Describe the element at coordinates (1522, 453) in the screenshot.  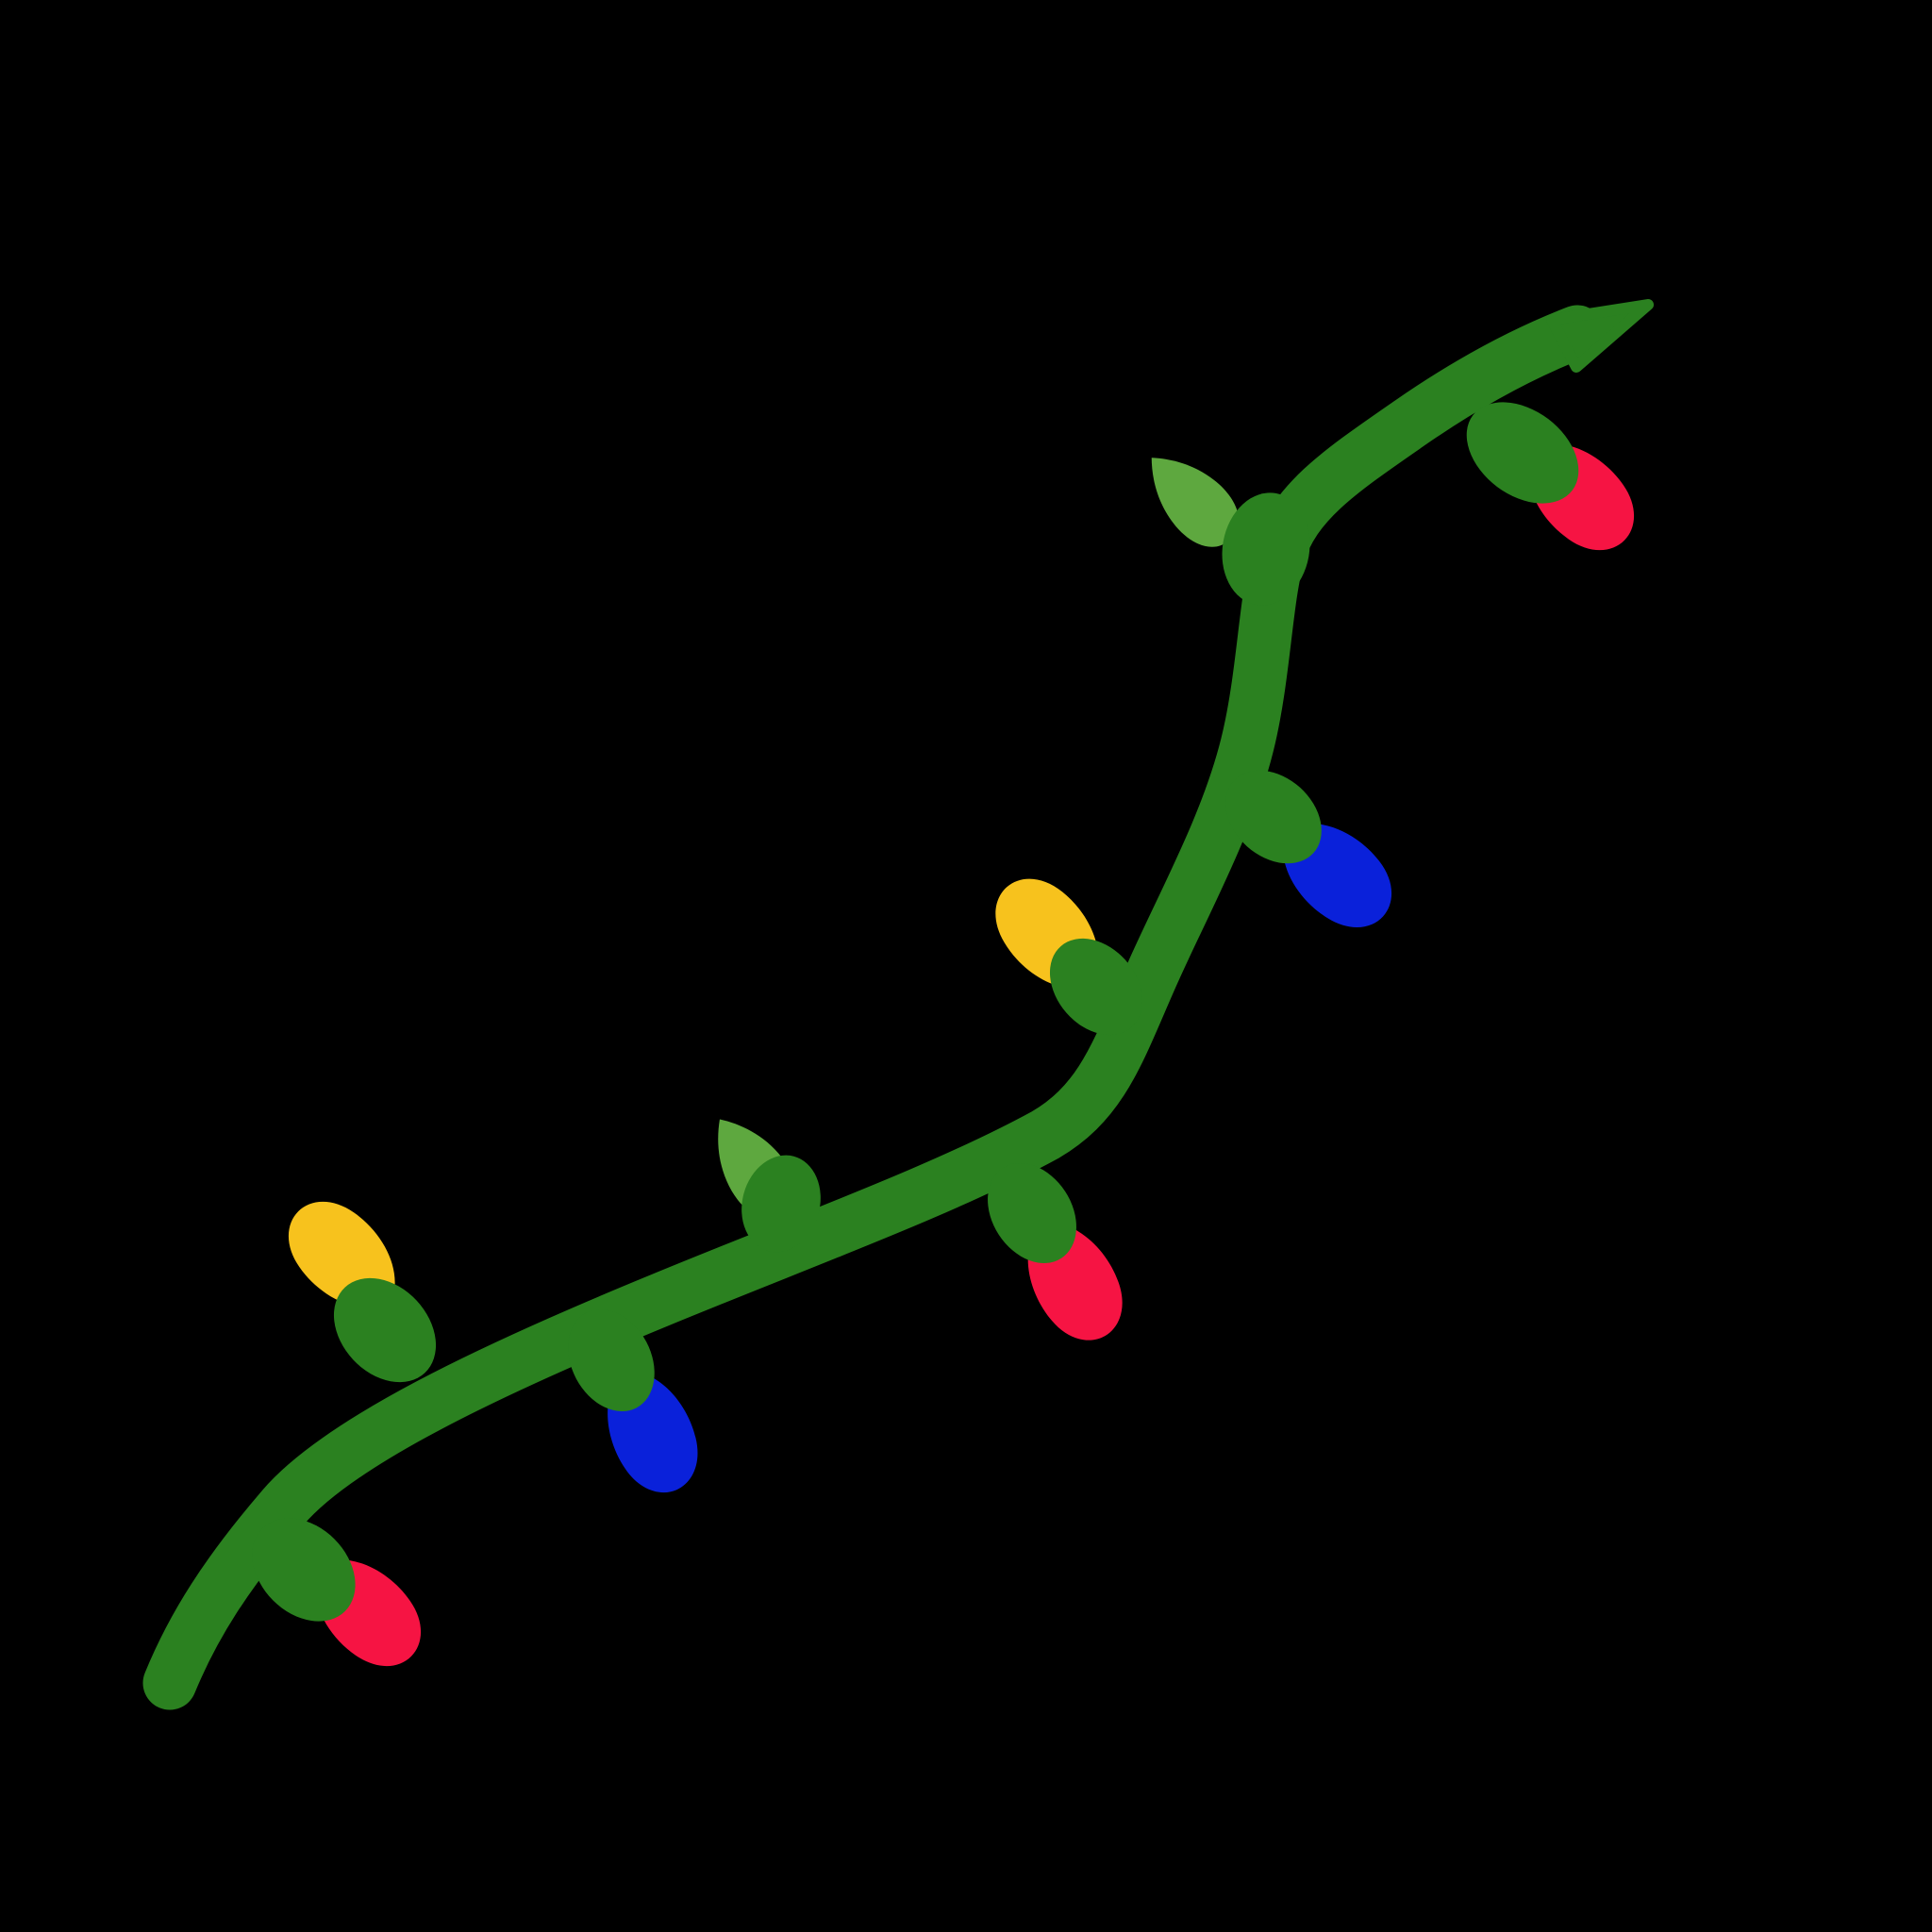
I see `socket-red-top-right` at that location.